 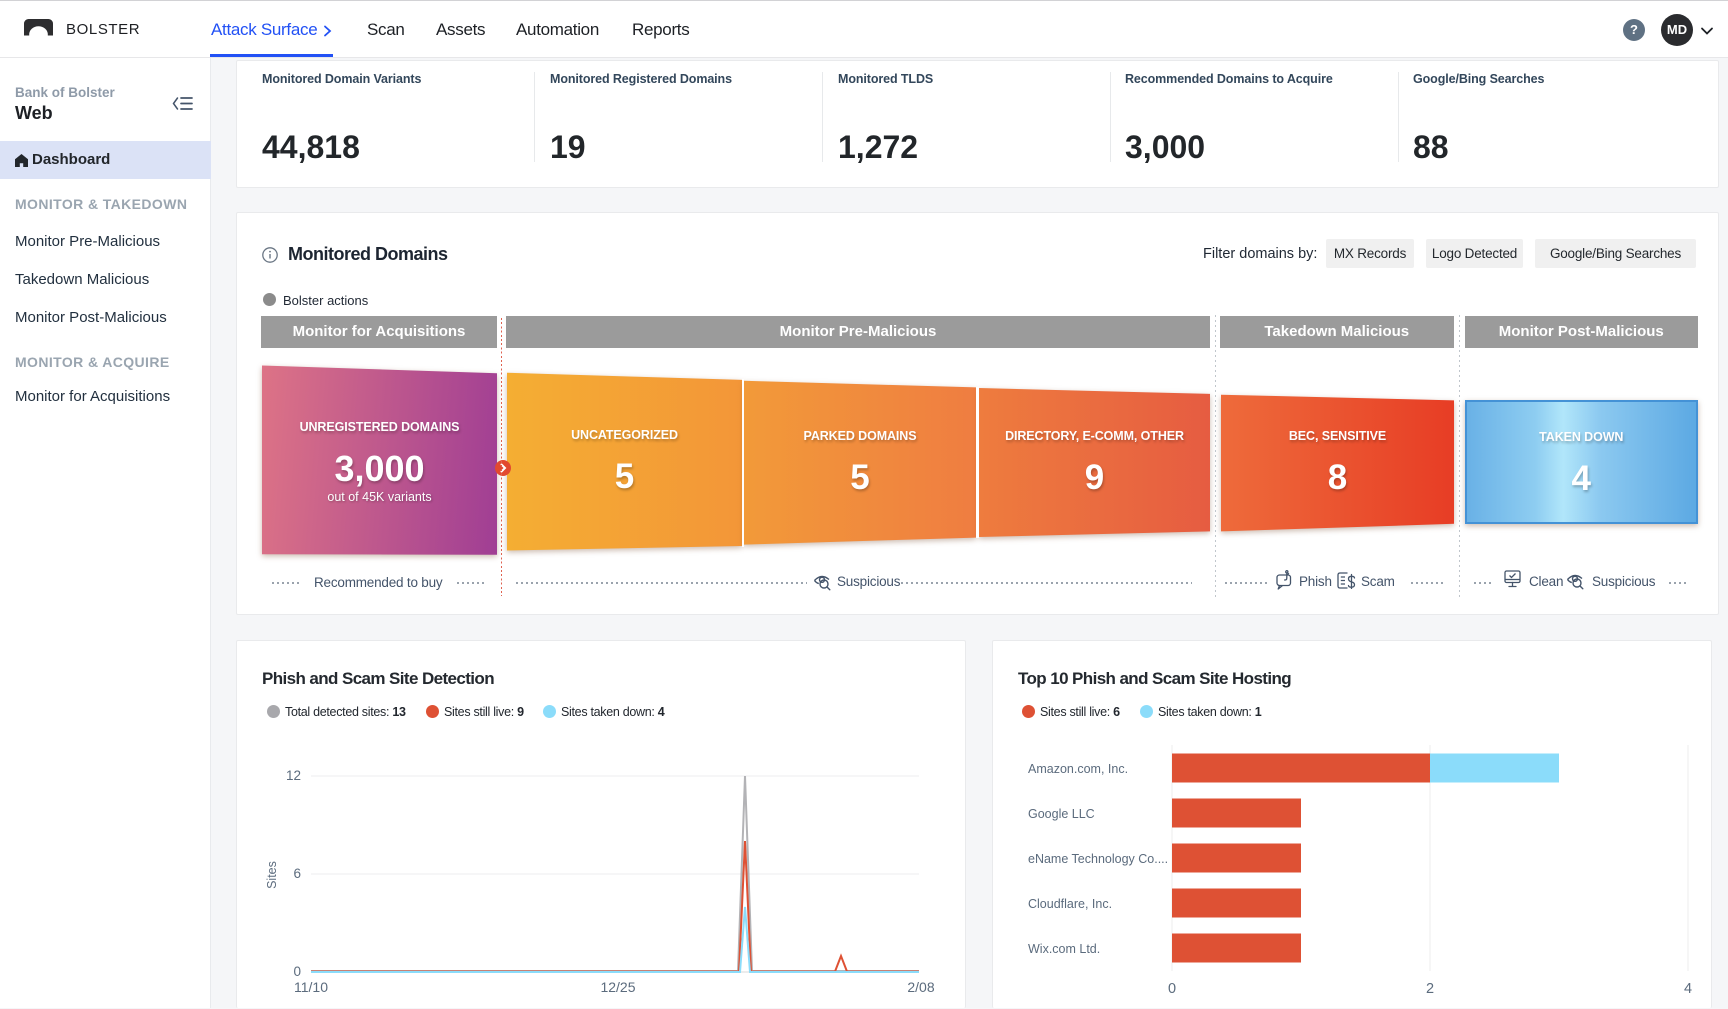 What do you see at coordinates (1430, 989) in the screenshot?
I see `svg-text: 2` at bounding box center [1430, 989].